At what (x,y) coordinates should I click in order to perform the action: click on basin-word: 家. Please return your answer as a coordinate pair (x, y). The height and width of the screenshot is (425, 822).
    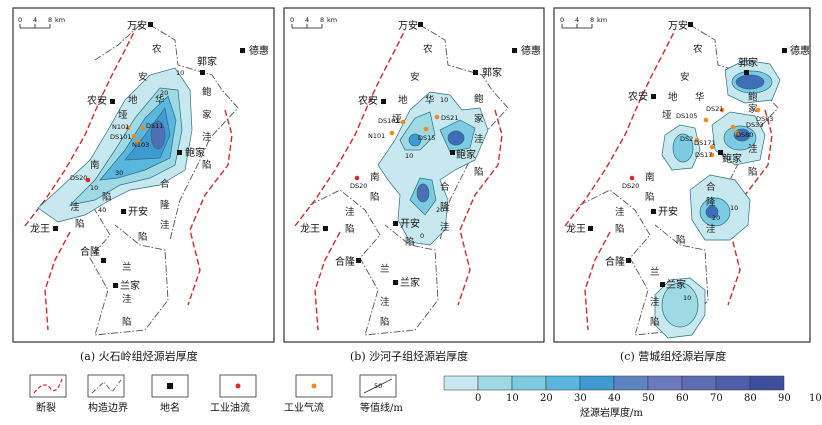
    Looking at the image, I should click on (753, 109).